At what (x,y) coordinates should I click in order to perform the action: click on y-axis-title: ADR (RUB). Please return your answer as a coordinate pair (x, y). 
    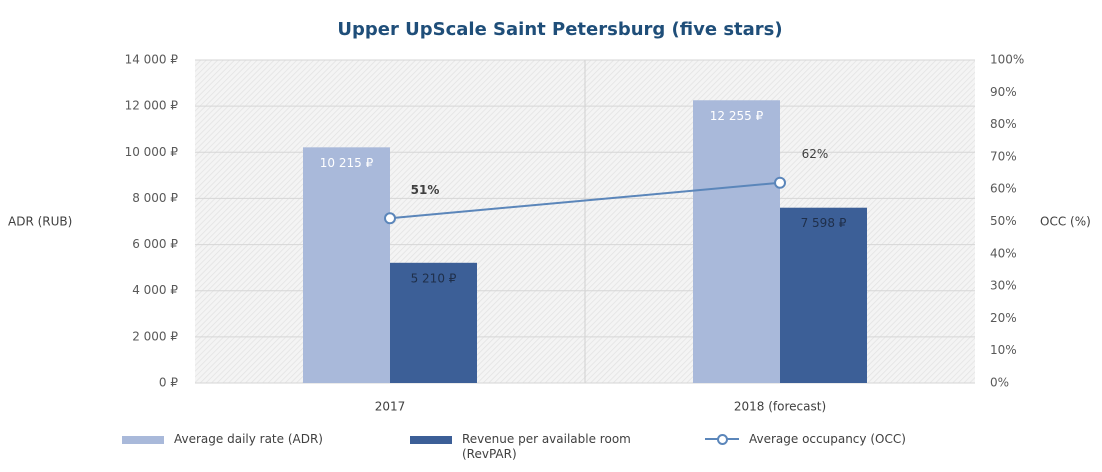
    Looking at the image, I should click on (40, 222).